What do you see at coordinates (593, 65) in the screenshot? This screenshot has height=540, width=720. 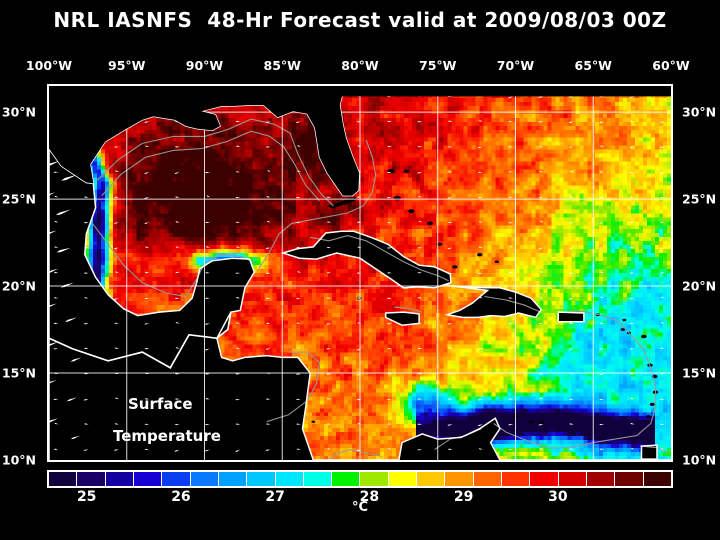 I see `lon-tick-65W: 65°W` at bounding box center [593, 65].